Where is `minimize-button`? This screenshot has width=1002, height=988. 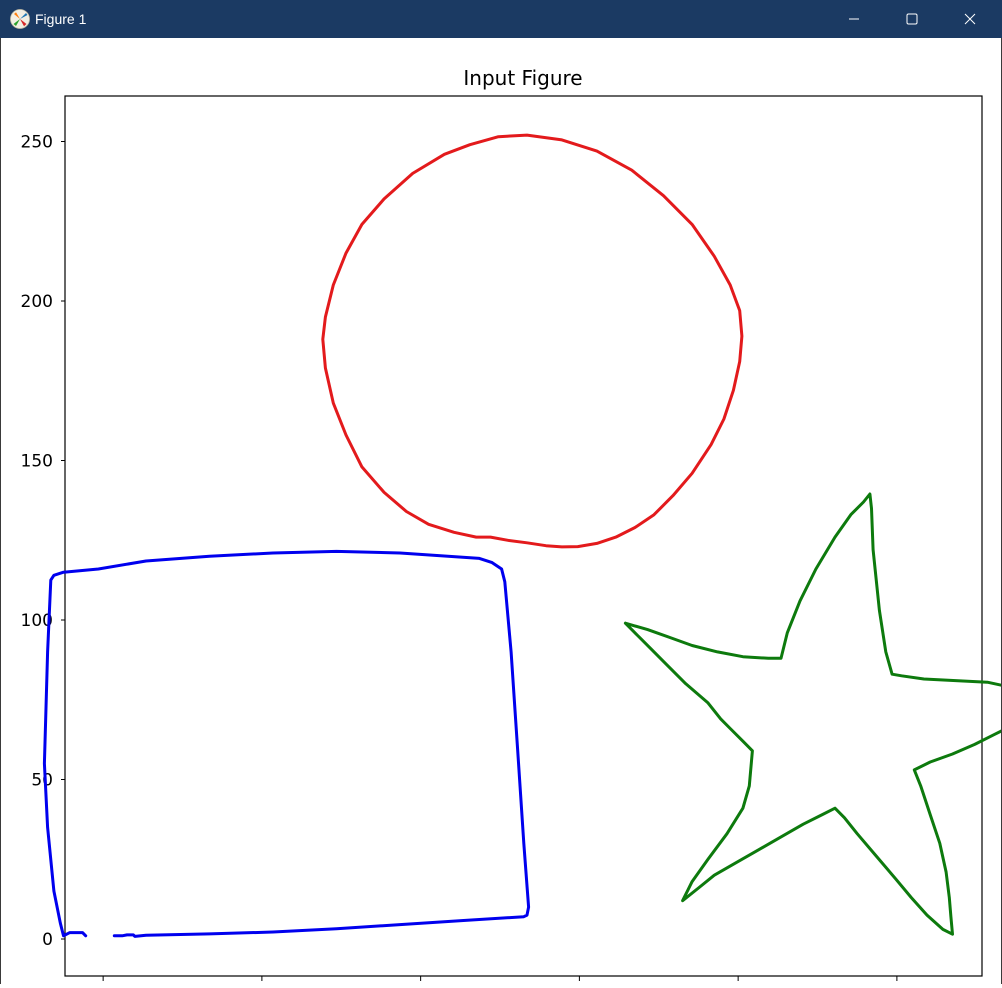
minimize-button is located at coordinates (854, 19).